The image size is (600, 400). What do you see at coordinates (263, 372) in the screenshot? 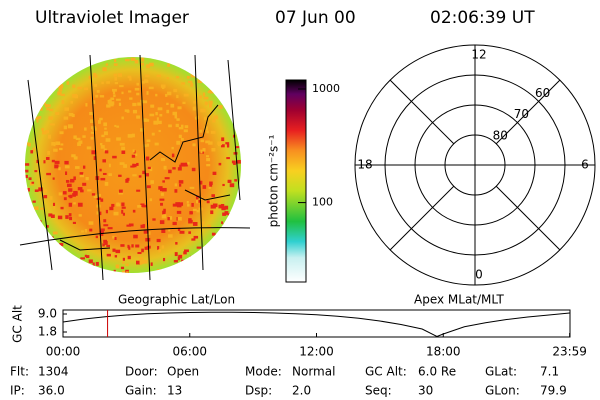
I see `field-label: Mode:` at bounding box center [263, 372].